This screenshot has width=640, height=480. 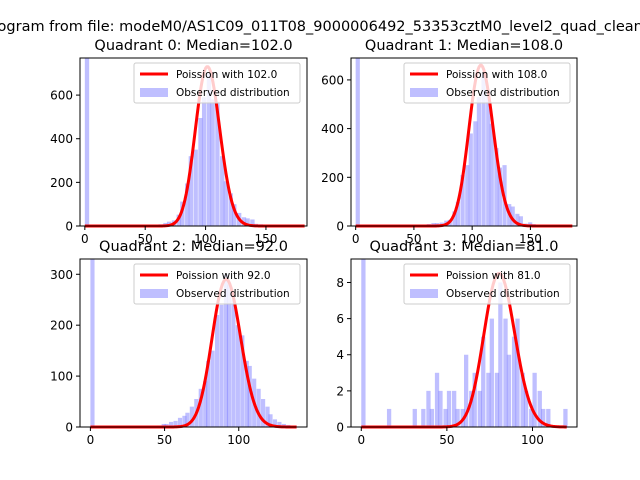 What do you see at coordinates (226, 75) in the screenshot?
I see `q0-legend-label-poisson: Poission with 102.0` at bounding box center [226, 75].